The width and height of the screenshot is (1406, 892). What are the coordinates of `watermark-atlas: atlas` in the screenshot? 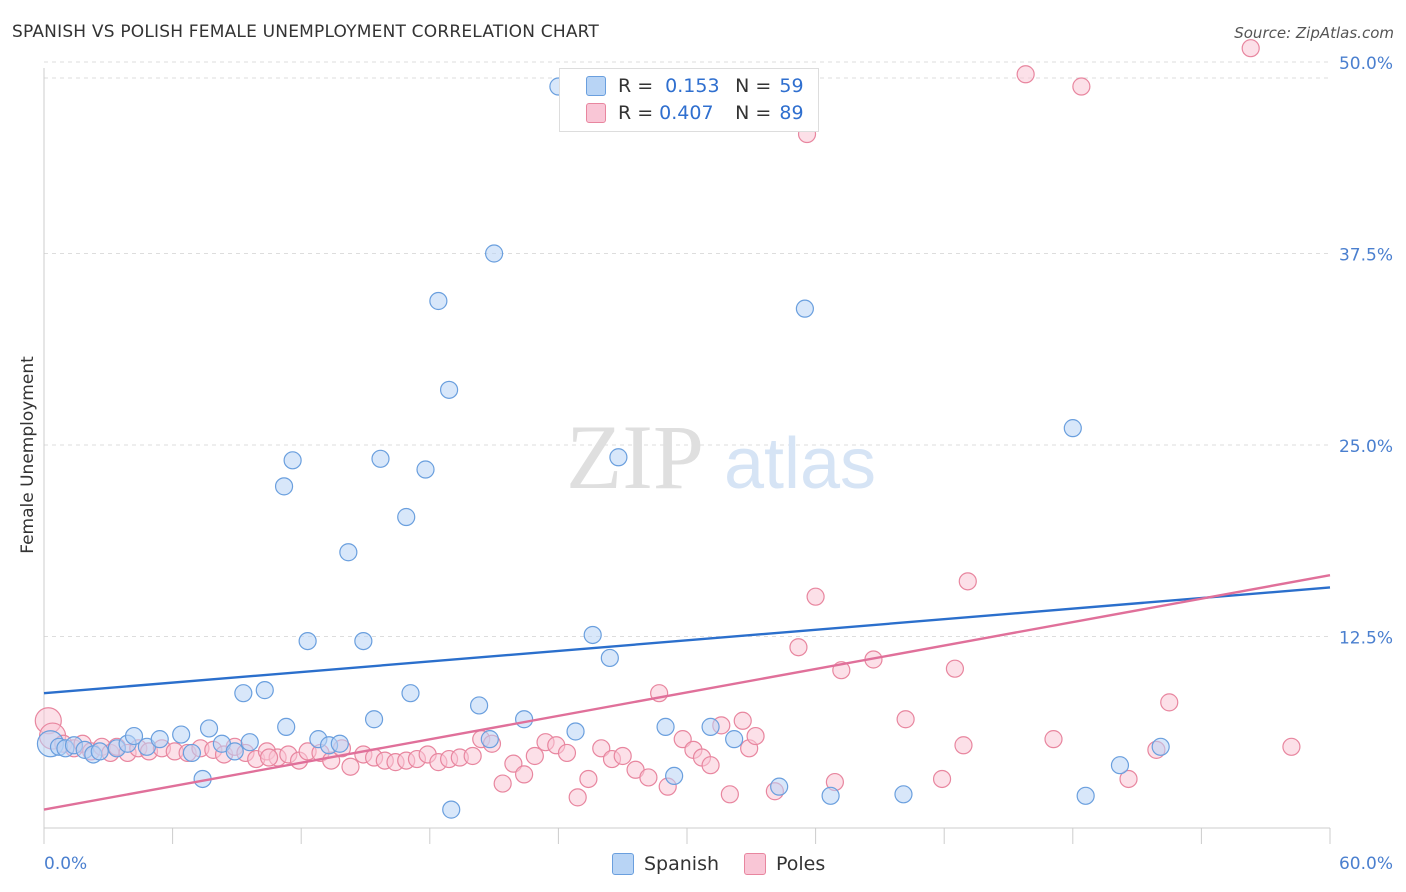 It's located at (800, 464).